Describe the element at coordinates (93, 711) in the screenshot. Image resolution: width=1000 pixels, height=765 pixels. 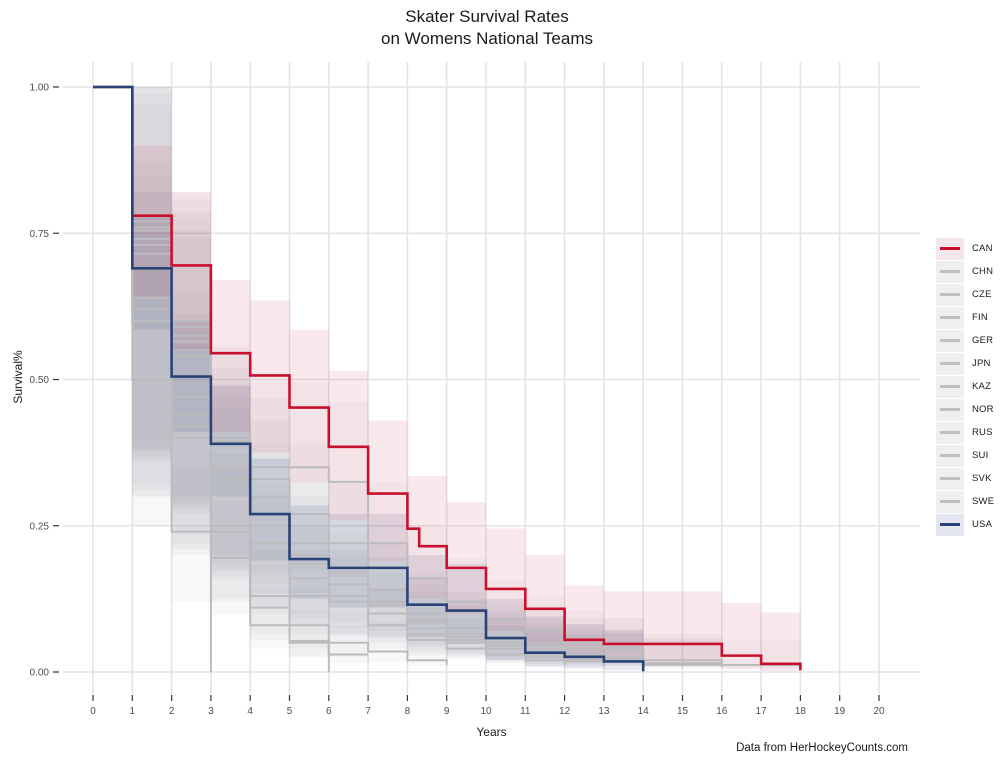
I see `x-tick-label: 0` at that location.